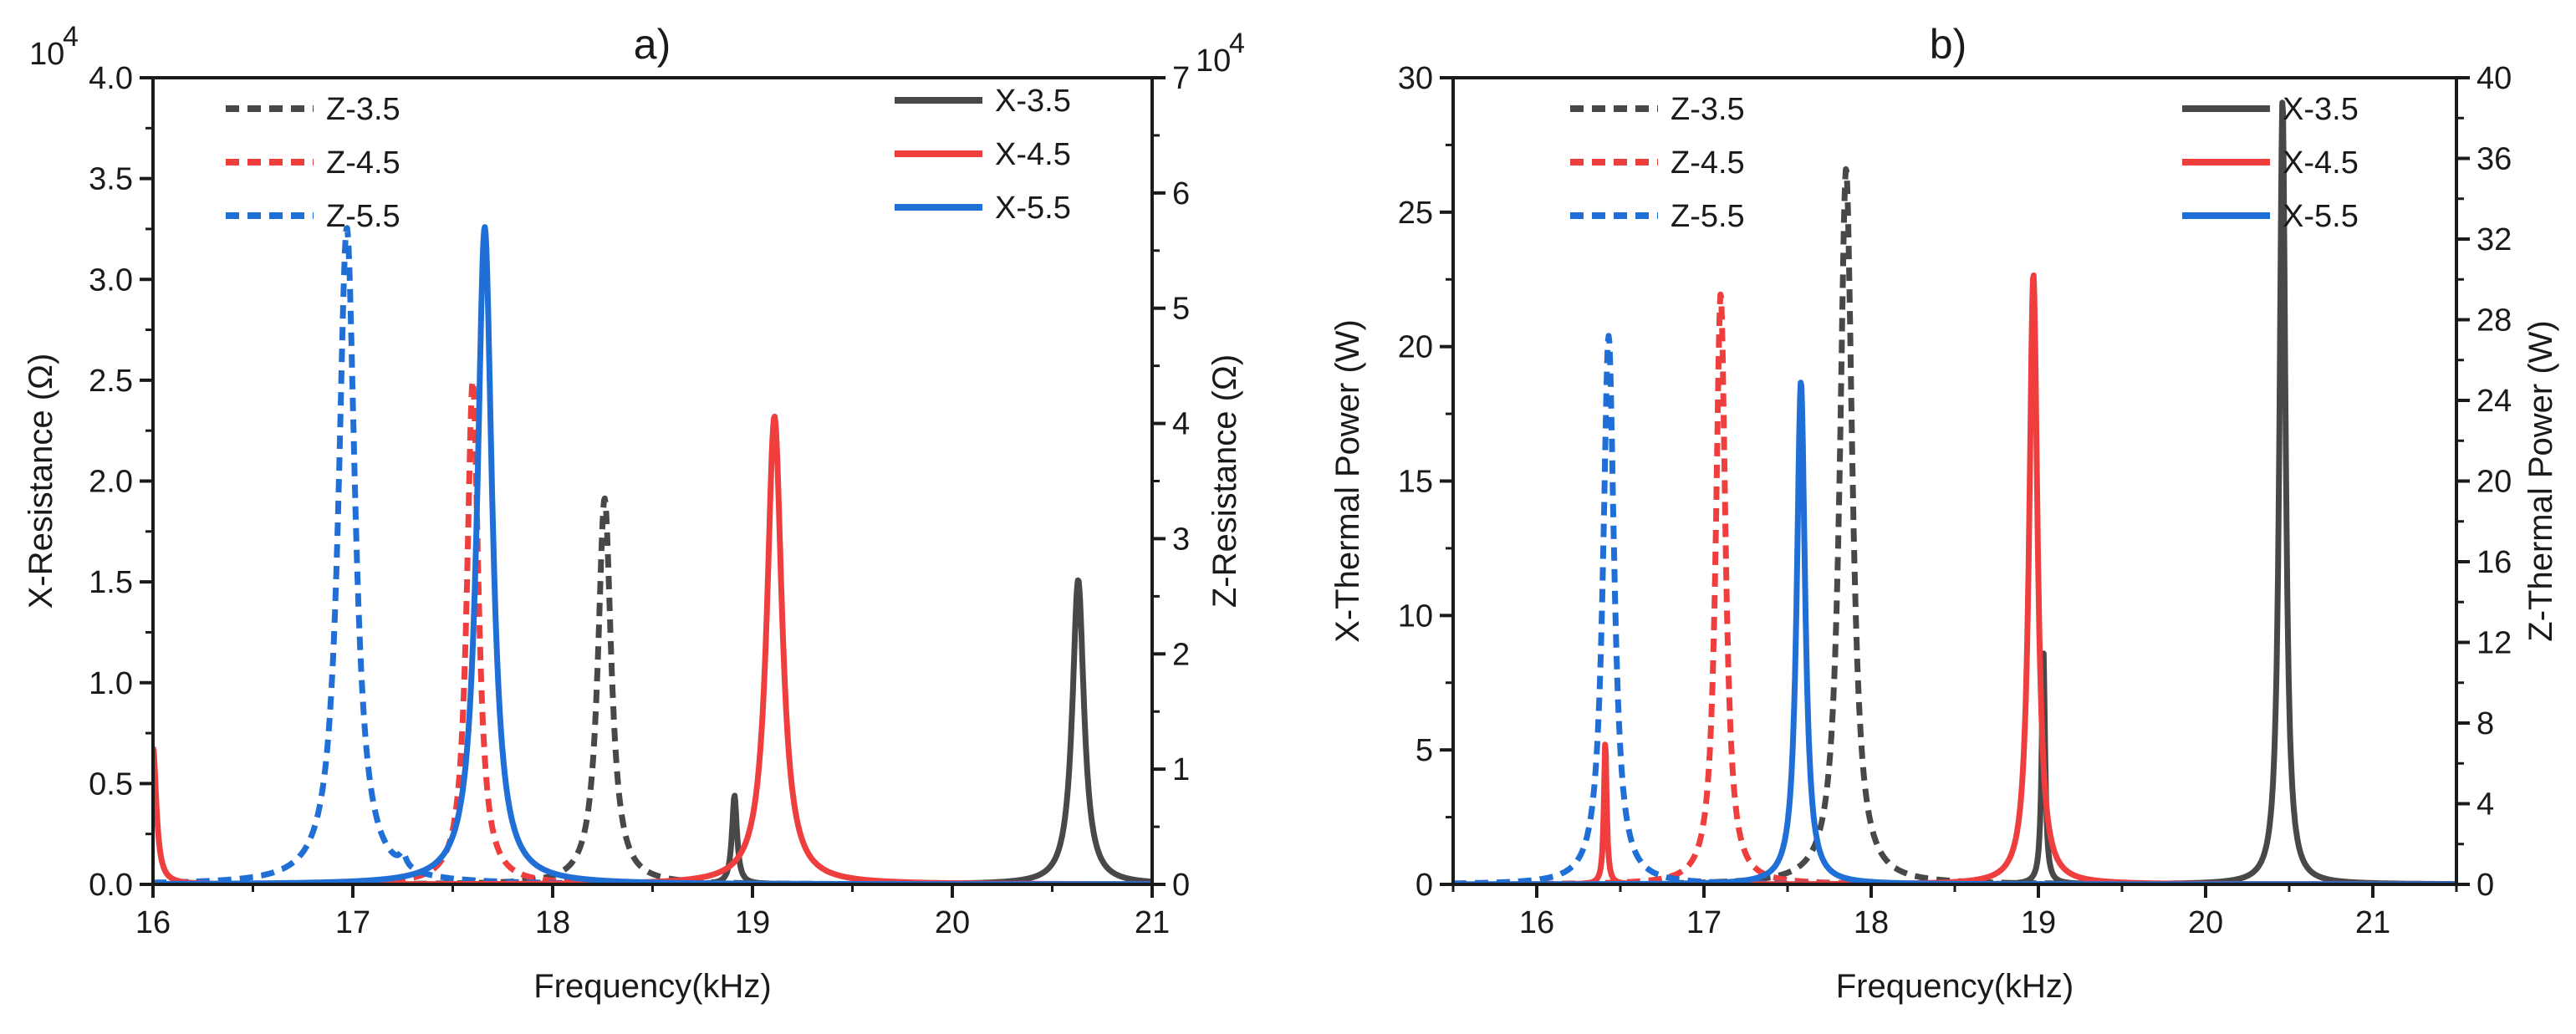 This screenshot has width=2576, height=1034. I want to click on y-right-tick-label: 20, so click(2494, 482).